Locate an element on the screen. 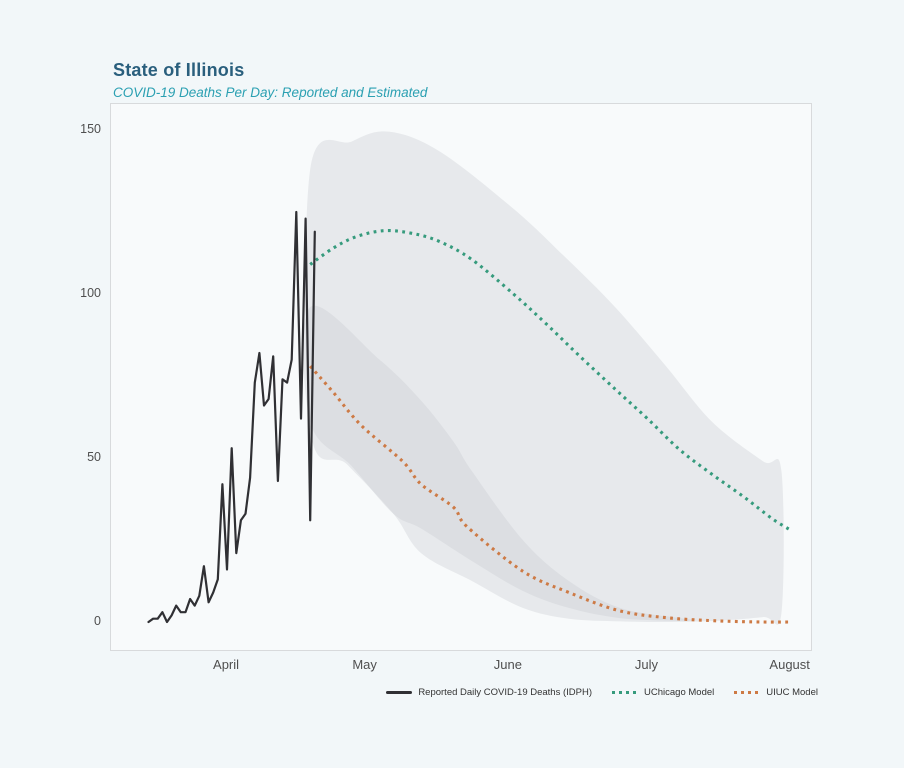  y-tick-label: 150 is located at coordinates (90, 129).